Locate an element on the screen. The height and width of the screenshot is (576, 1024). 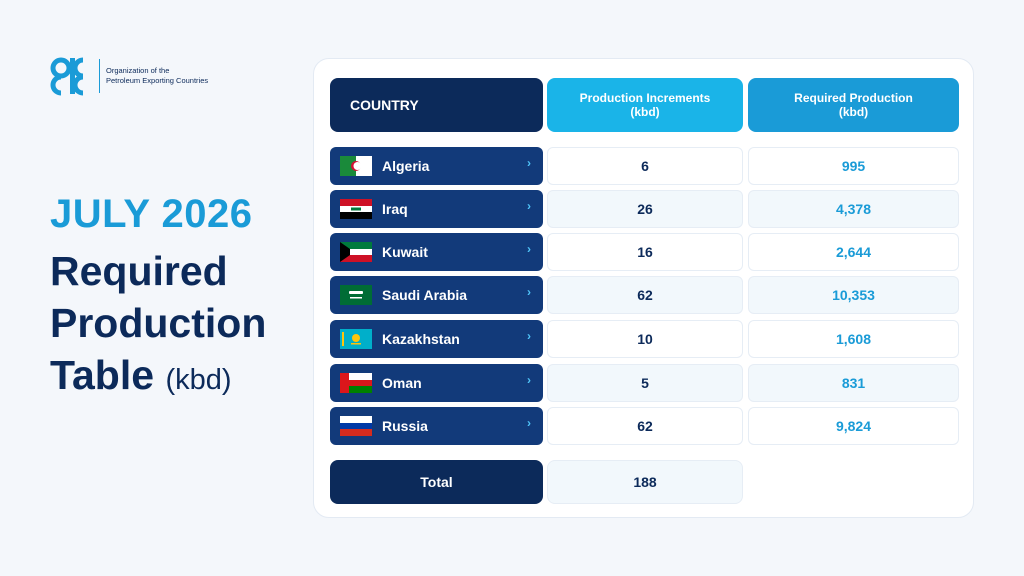
country-row-russia: Russia › is located at coordinates (436, 426).